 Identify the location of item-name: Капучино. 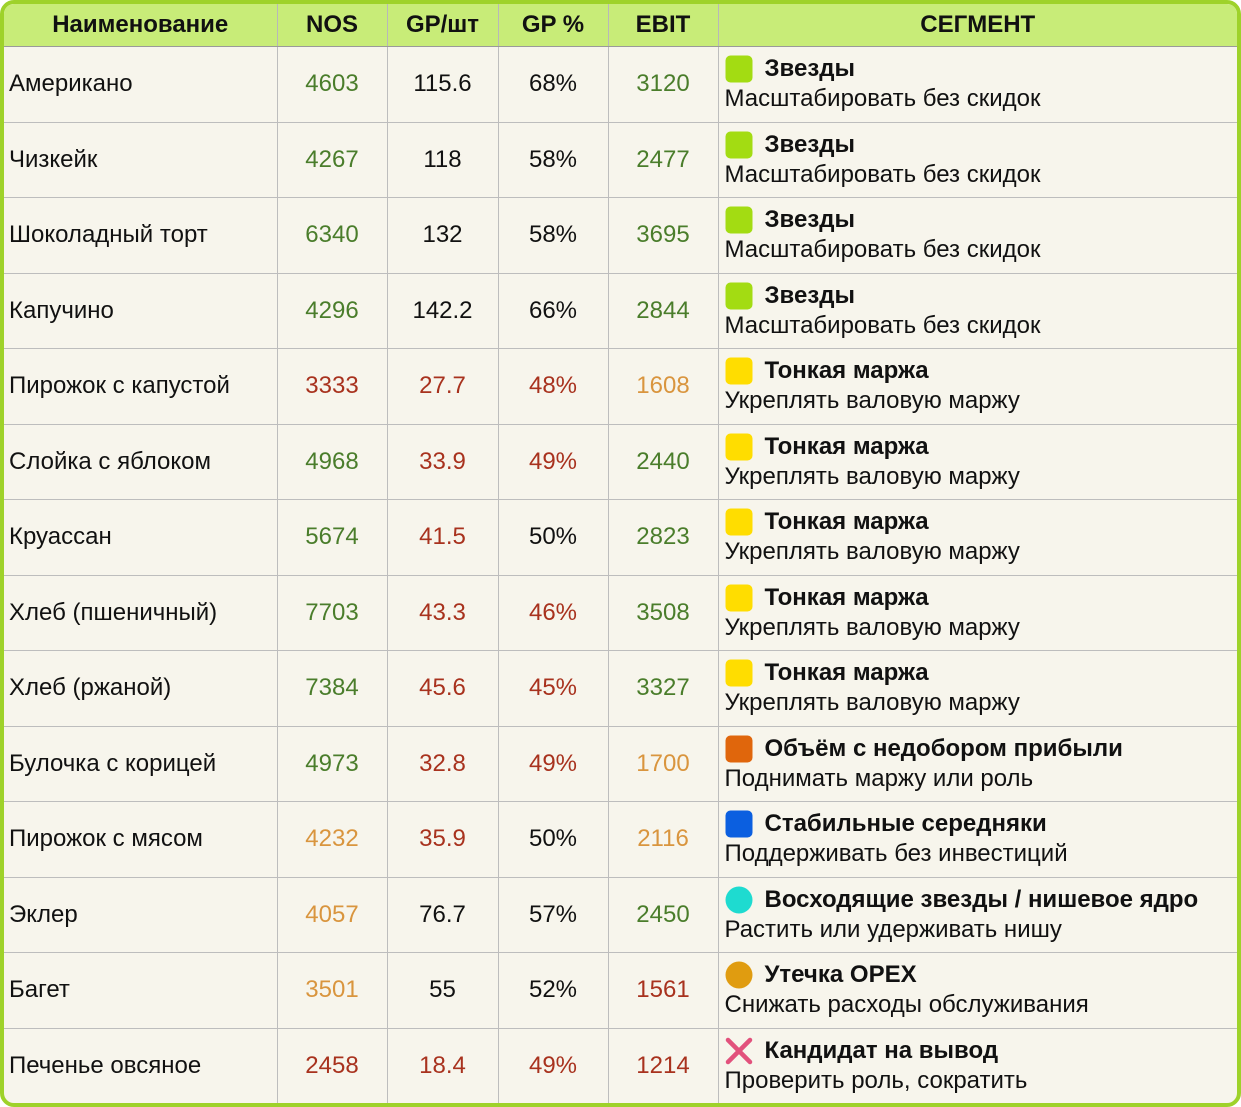
(141, 311).